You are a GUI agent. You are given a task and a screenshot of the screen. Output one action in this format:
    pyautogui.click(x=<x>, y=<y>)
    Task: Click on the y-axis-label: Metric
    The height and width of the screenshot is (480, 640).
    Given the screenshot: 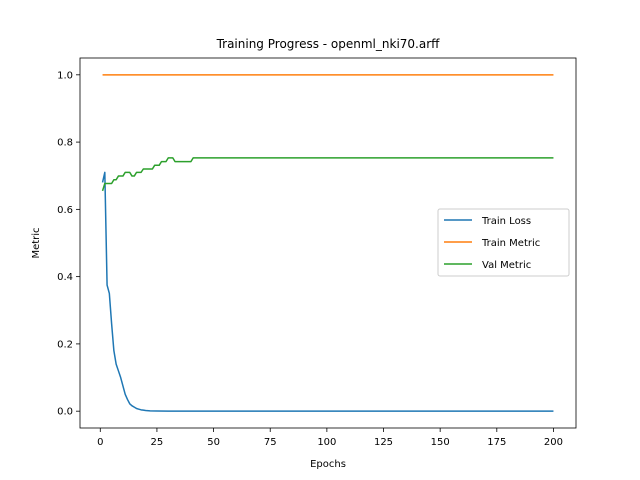 What is the action you would take?
    pyautogui.click(x=36, y=242)
    